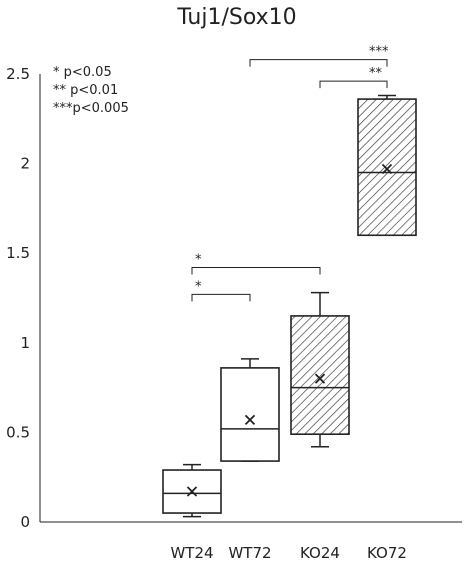 This screenshot has height=564, width=474. Describe the element at coordinates (353, 77) in the screenshot. I see `significance-bracket: **` at that location.